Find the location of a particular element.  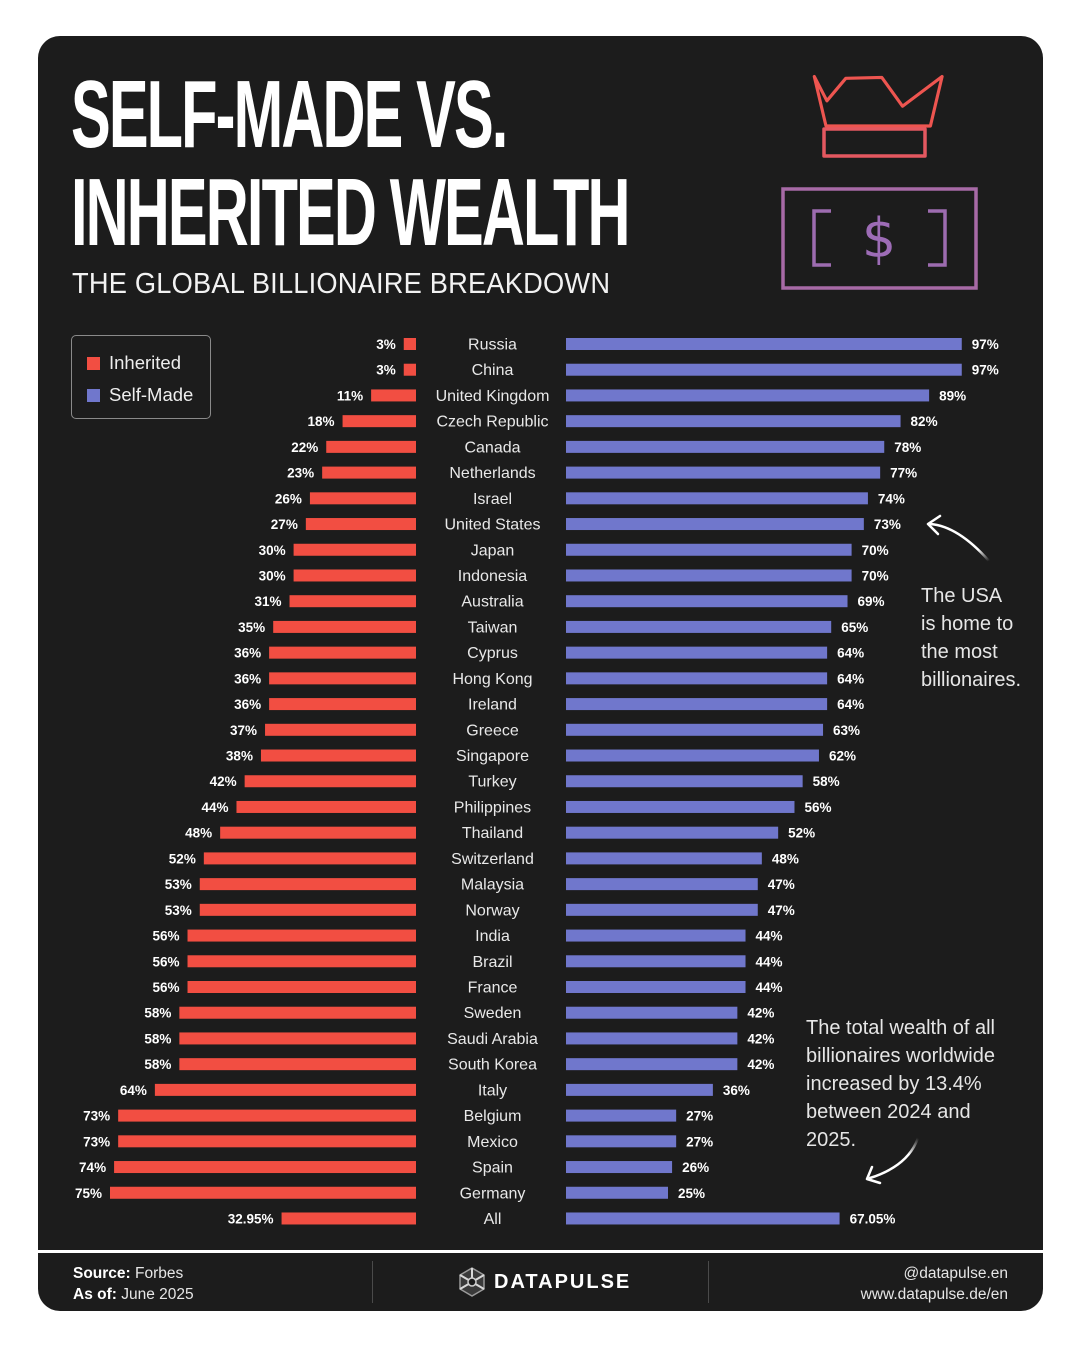

category-label: Mexico is located at coordinates (492, 1142).